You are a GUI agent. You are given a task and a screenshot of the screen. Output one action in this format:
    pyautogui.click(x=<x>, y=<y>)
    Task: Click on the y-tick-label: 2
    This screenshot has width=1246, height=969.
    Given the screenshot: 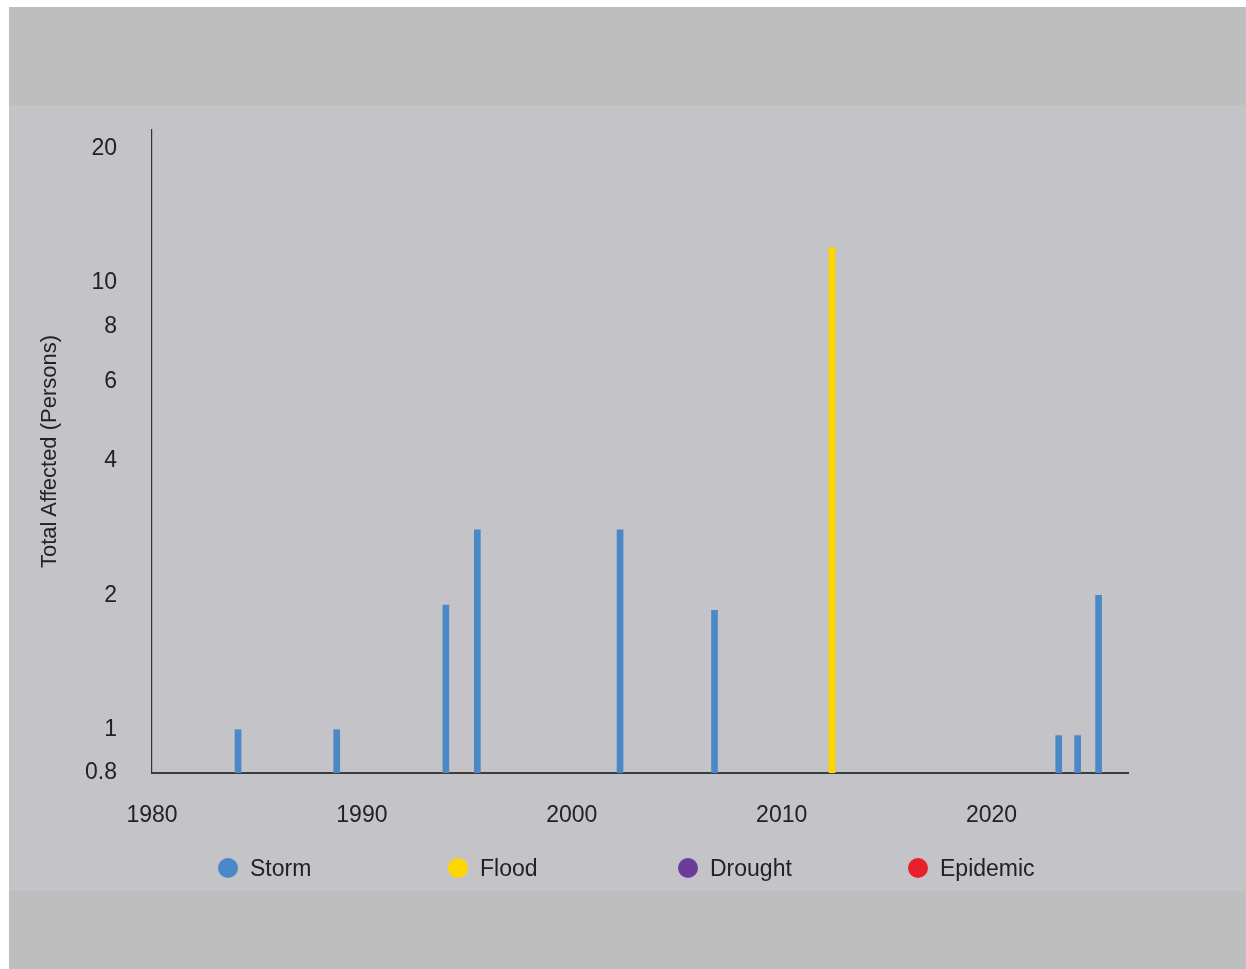 What is the action you would take?
    pyautogui.click(x=110, y=593)
    